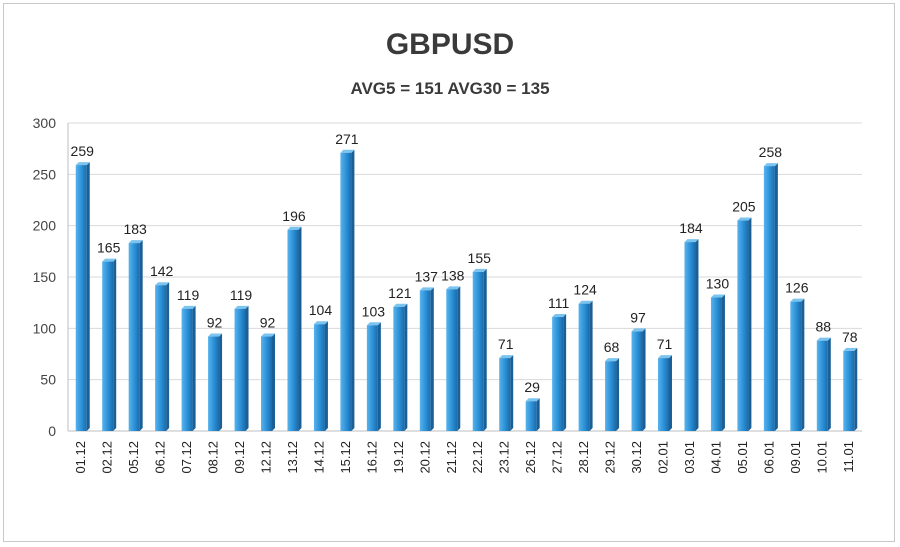 This screenshot has height=547, width=900. I want to click on data-label: 130, so click(718, 284).